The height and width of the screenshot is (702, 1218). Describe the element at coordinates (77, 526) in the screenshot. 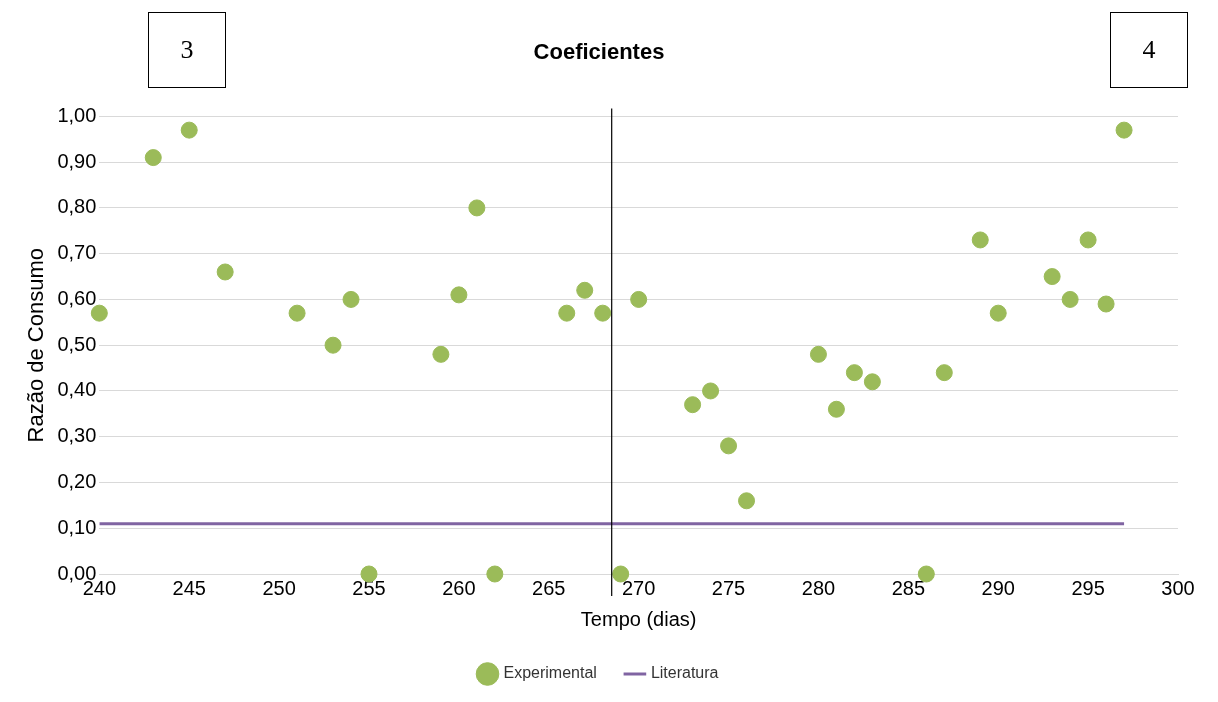

I see `y-tick-label: 0,10` at that location.